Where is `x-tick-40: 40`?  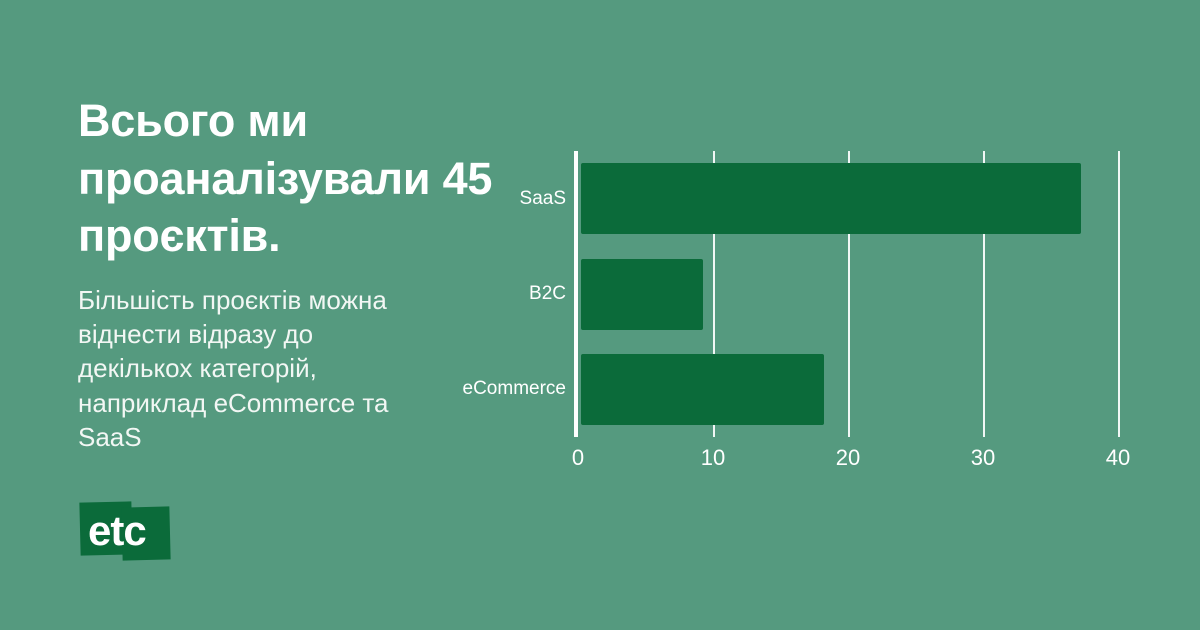
x-tick-40: 40 is located at coordinates (1118, 457).